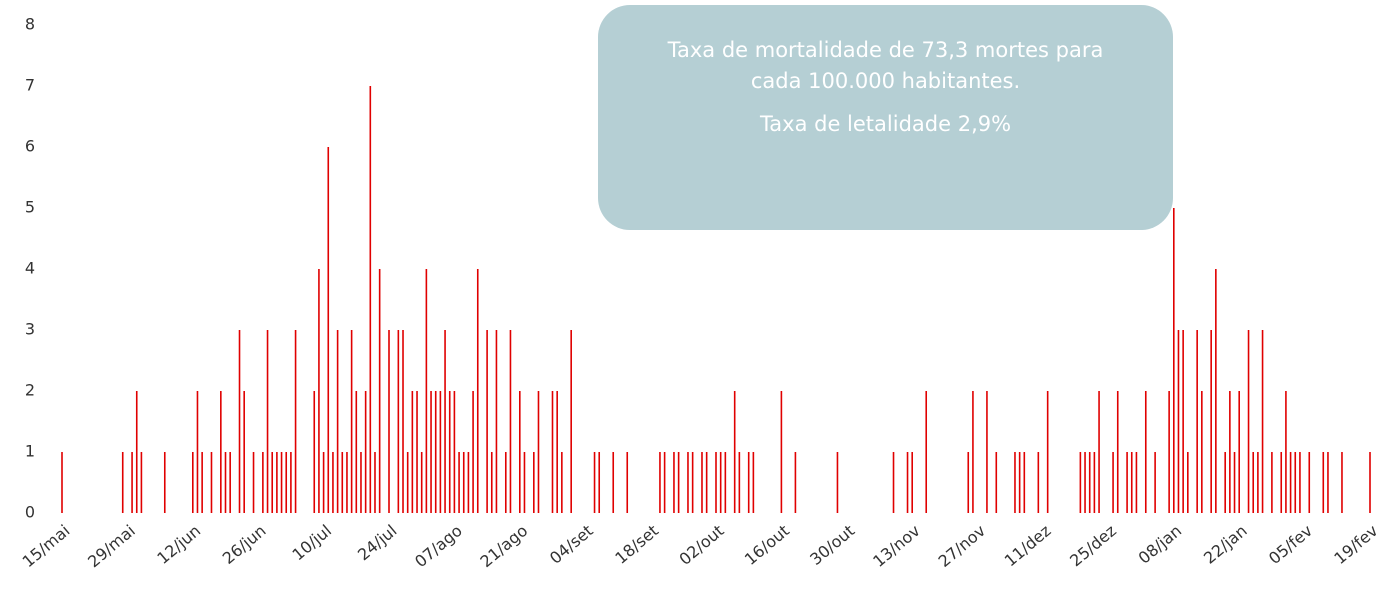  What do you see at coordinates (46, 546) in the screenshot?
I see `x-tick-label: 15/mai` at bounding box center [46, 546].